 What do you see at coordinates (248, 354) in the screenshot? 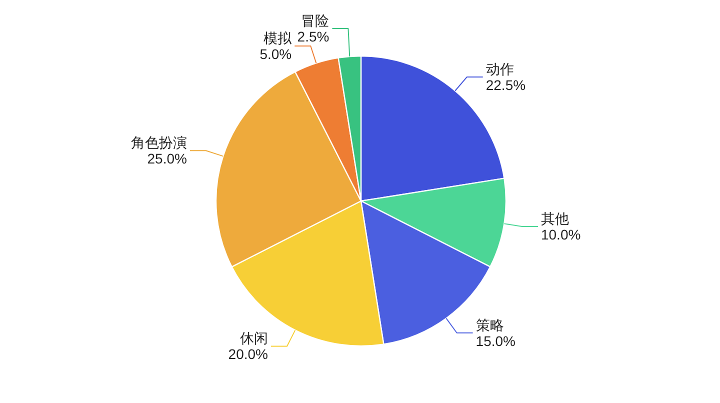
I see `data-label: 20.0%` at bounding box center [248, 354].